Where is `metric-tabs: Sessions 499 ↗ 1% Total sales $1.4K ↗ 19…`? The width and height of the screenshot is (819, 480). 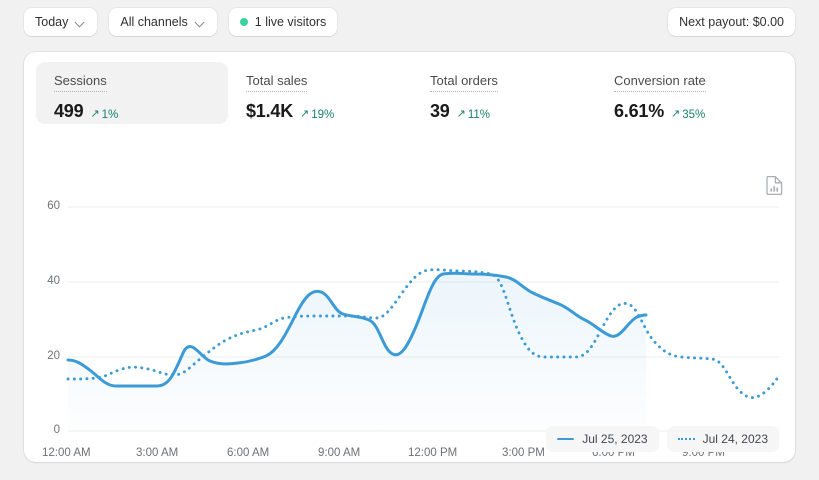 metric-tabs: Sessions 499 ↗ 1% Total sales $1.4K ↗ 19… is located at coordinates (409, 88).